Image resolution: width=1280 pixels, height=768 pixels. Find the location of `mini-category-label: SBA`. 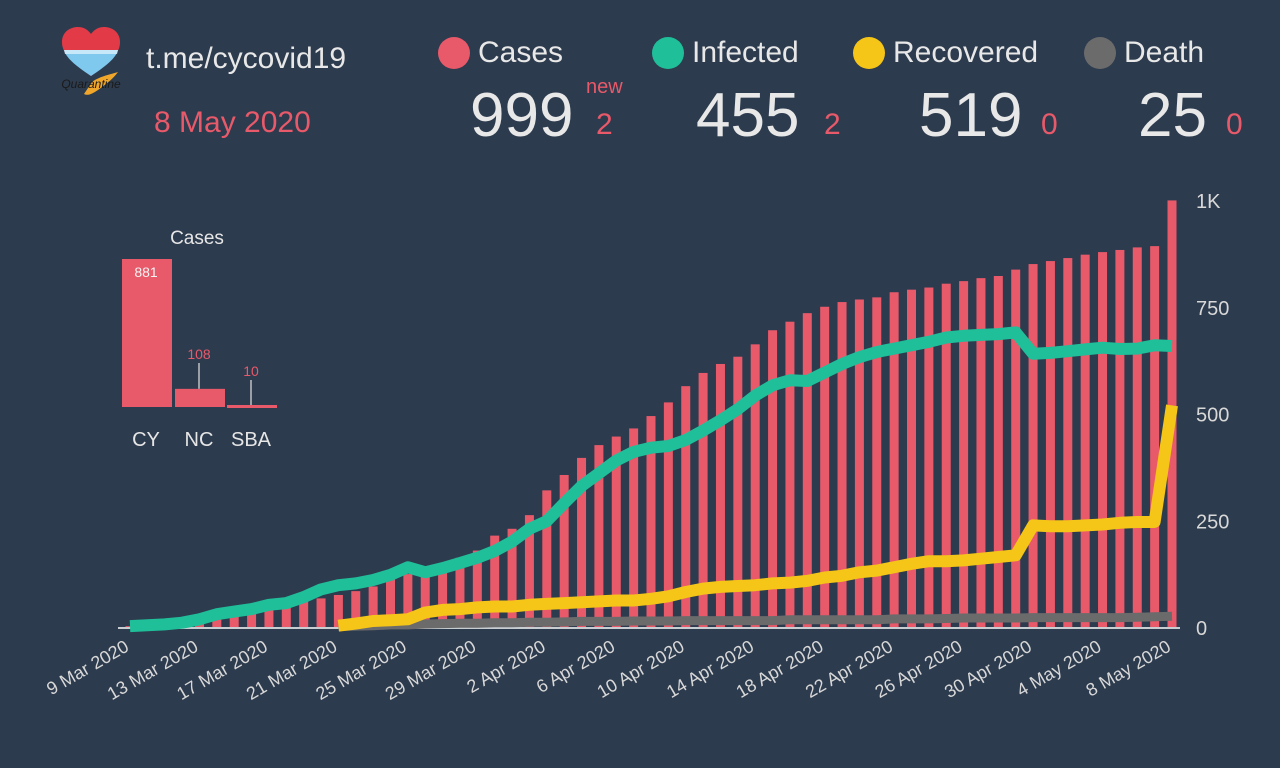

mini-category-label: SBA is located at coordinates (251, 440).